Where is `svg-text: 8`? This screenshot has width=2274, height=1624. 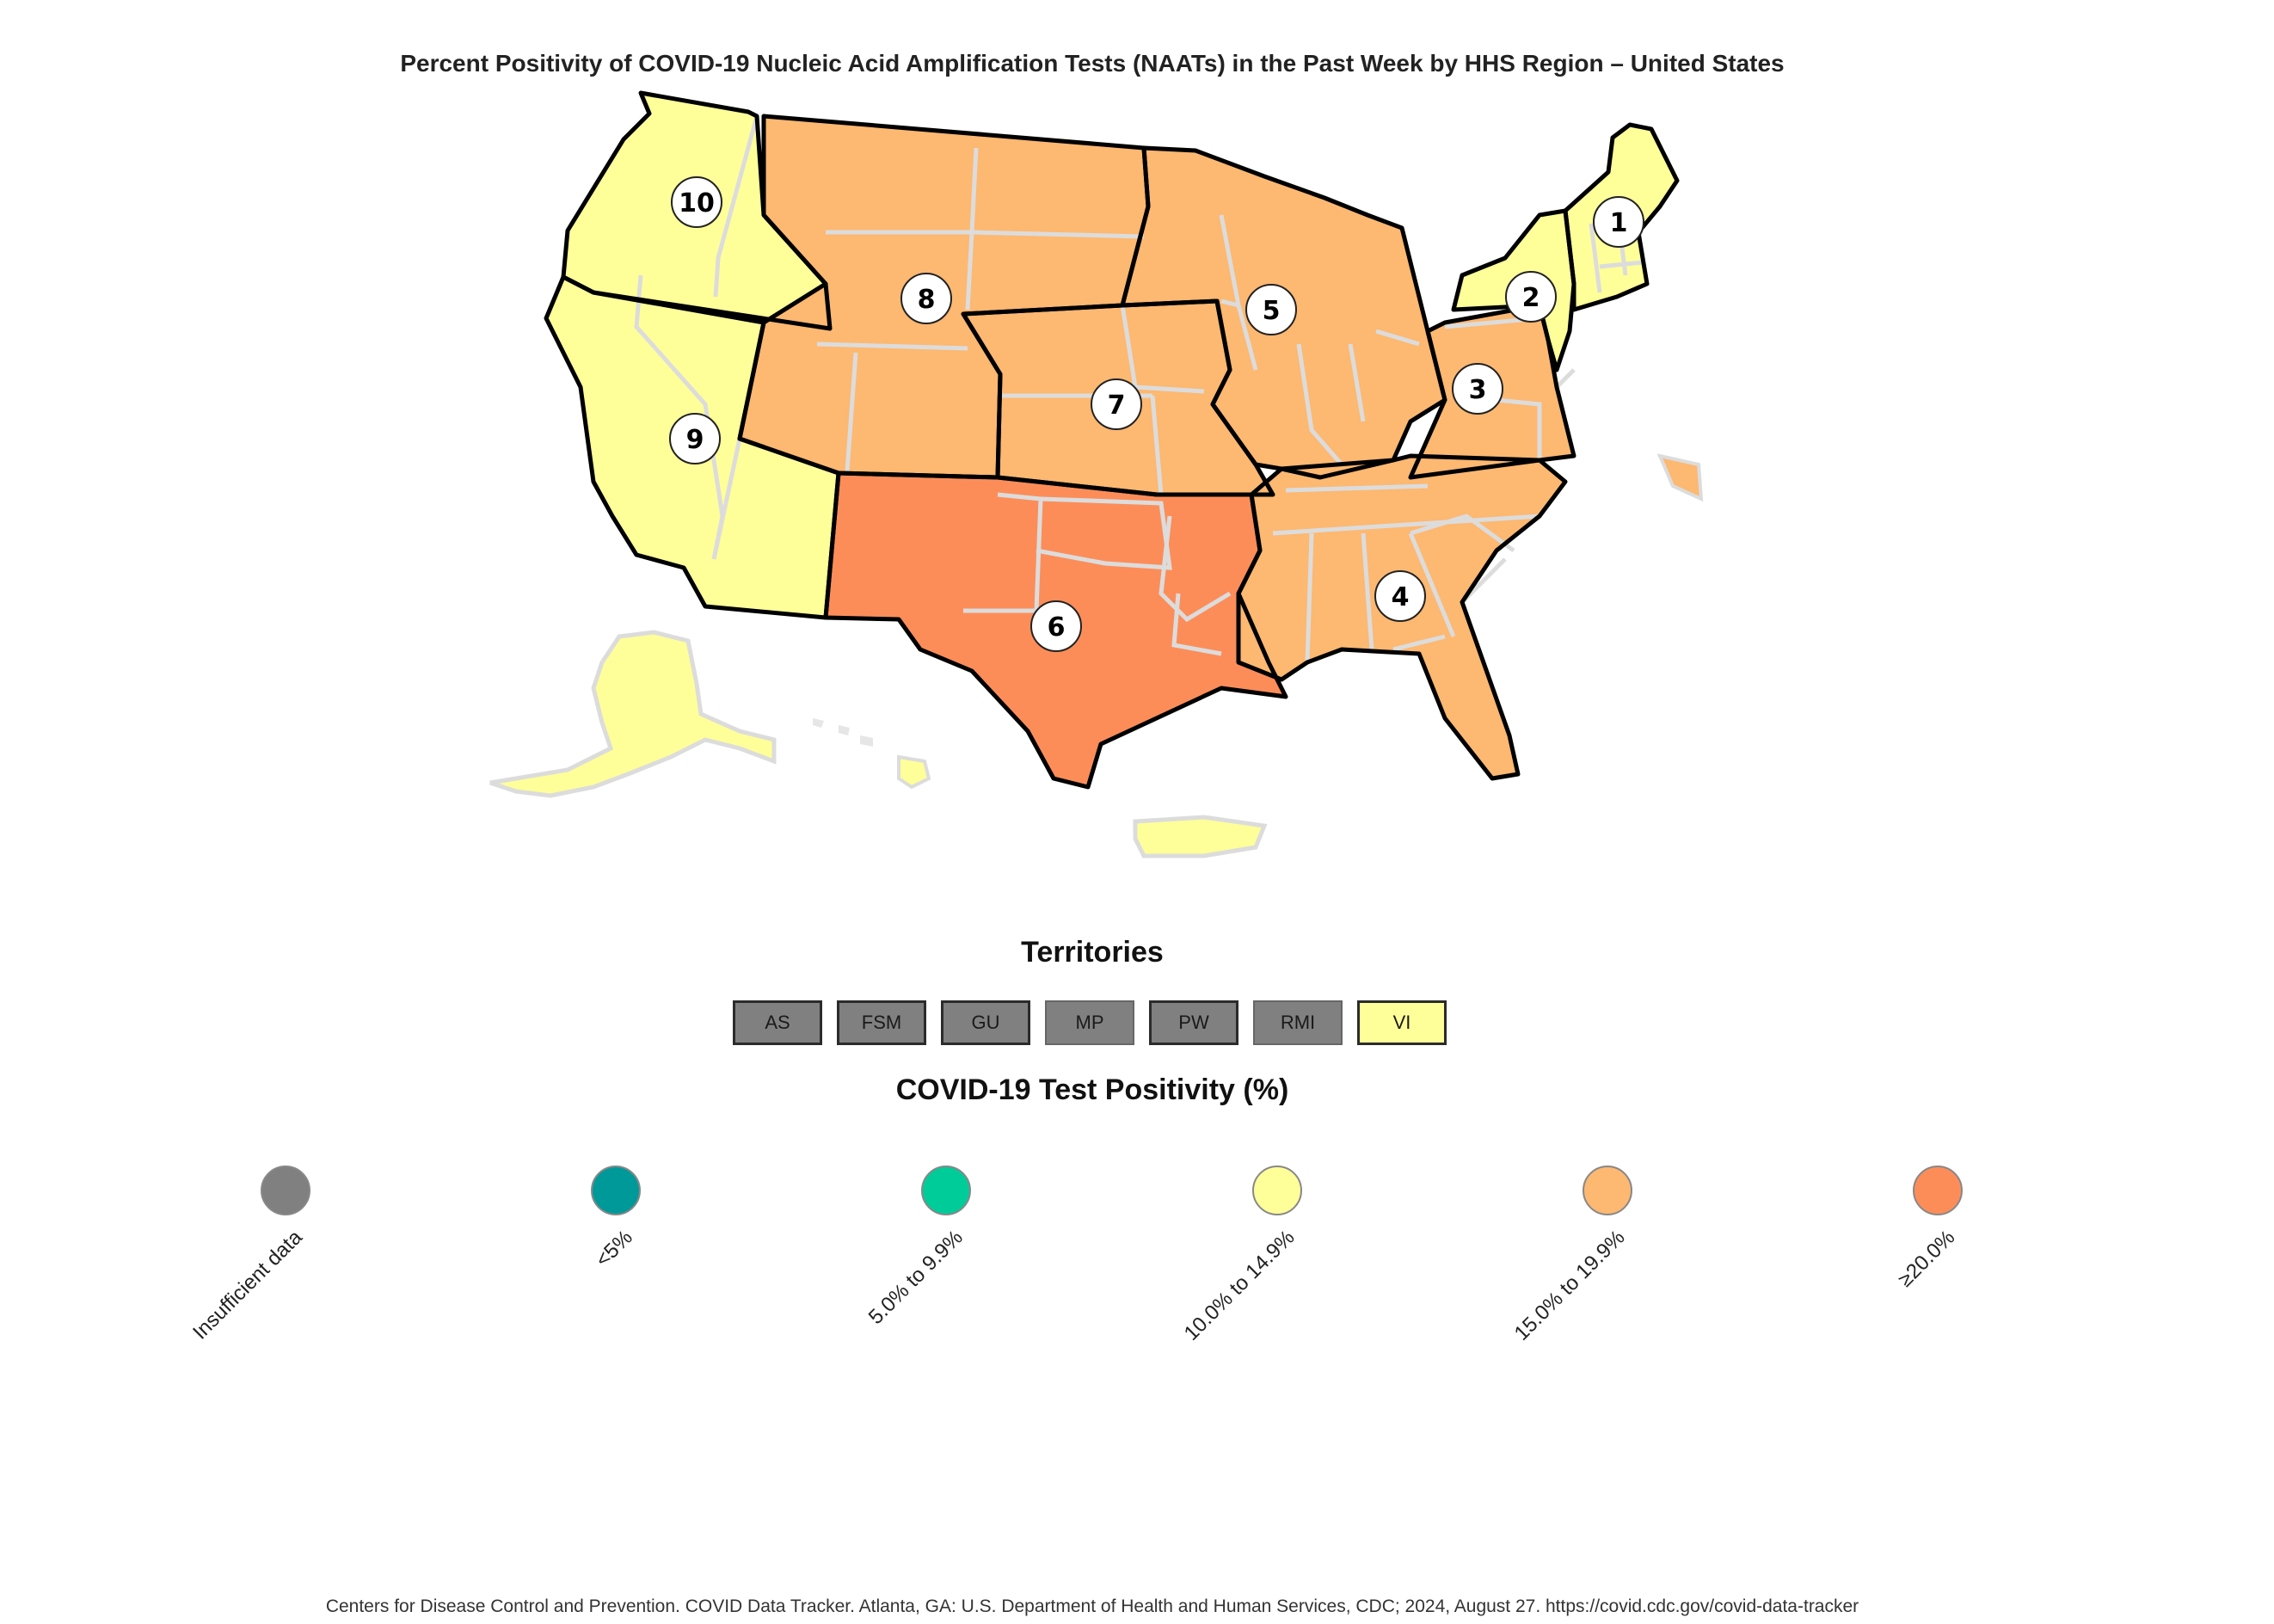 svg-text: 8 is located at coordinates (927, 300).